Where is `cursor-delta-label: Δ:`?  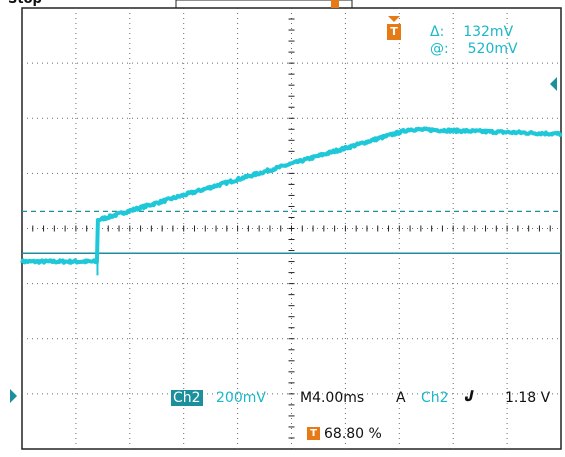 cursor-delta-label: Δ: is located at coordinates (437, 32).